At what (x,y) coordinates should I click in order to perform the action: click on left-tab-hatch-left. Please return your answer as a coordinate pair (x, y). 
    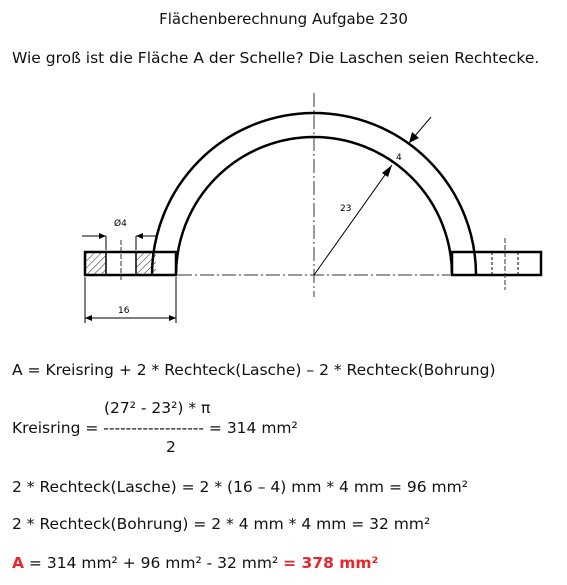
    Looking at the image, I should click on (96, 263).